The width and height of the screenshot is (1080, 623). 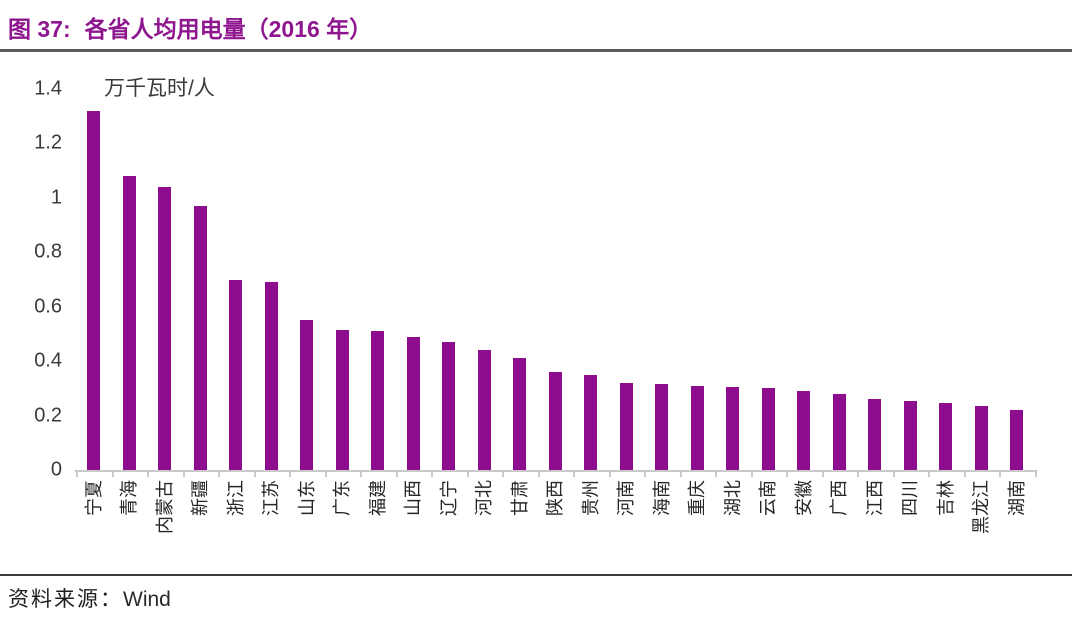 I want to click on bar-江西, so click(x=875, y=434).